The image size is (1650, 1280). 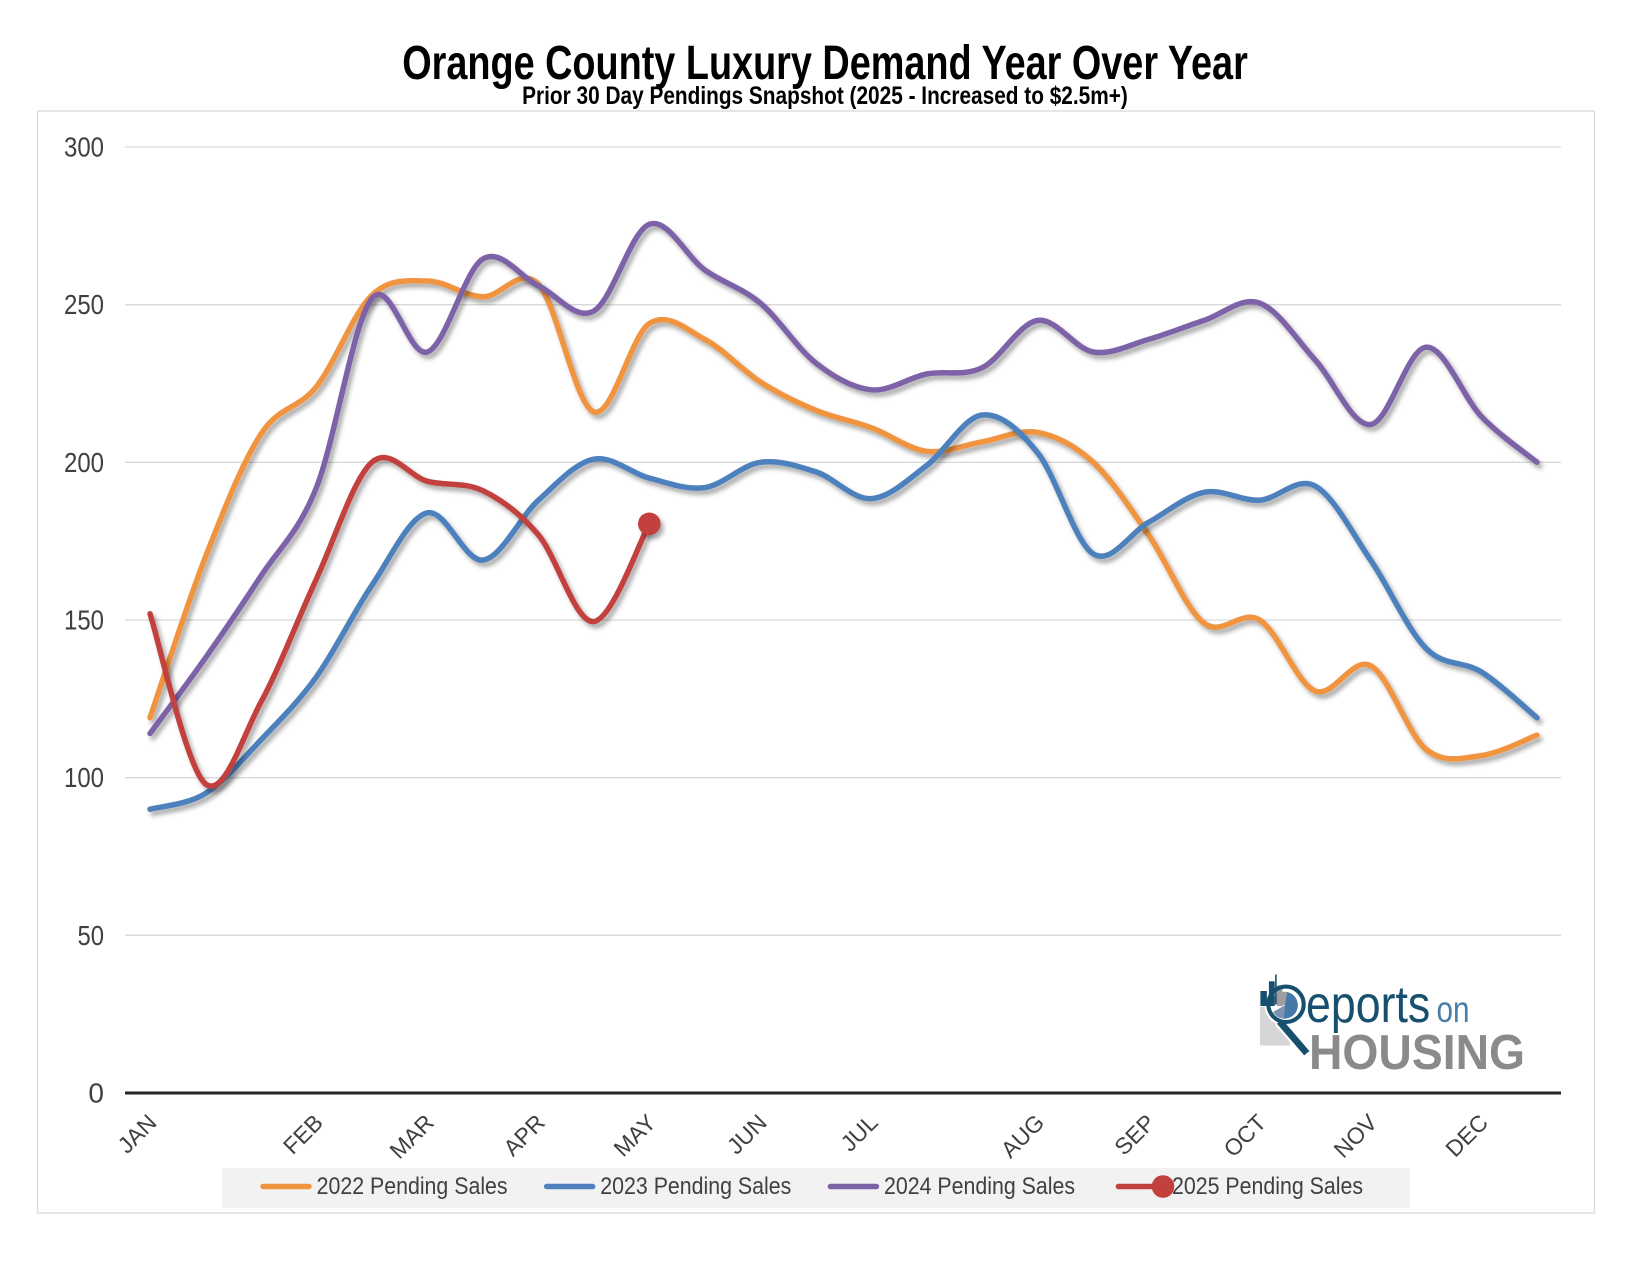 I want to click on svg-text: 2025 Pending Sales, so click(x=1267, y=1186).